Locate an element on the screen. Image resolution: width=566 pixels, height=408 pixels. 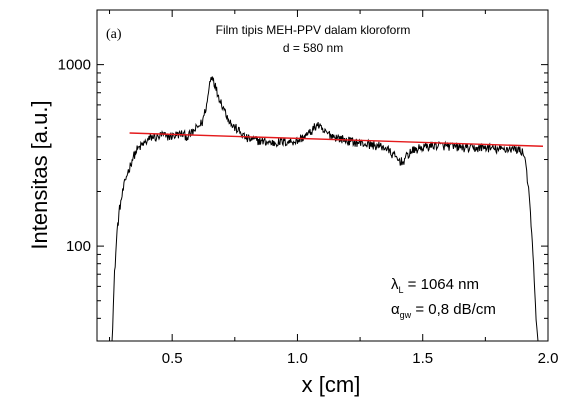
panel-label: (a) is located at coordinates (114, 34).